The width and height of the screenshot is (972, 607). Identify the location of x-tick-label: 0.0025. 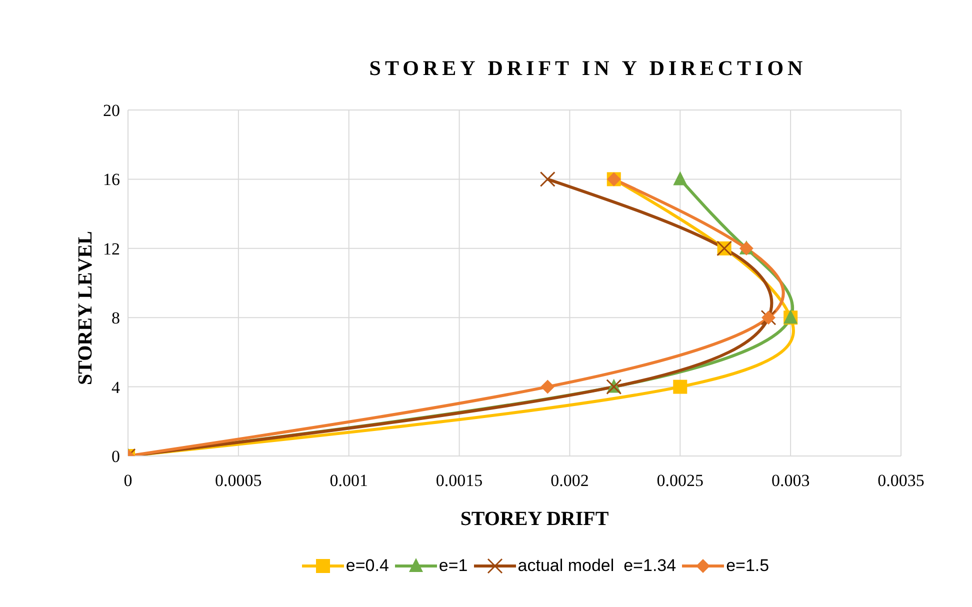
(680, 480).